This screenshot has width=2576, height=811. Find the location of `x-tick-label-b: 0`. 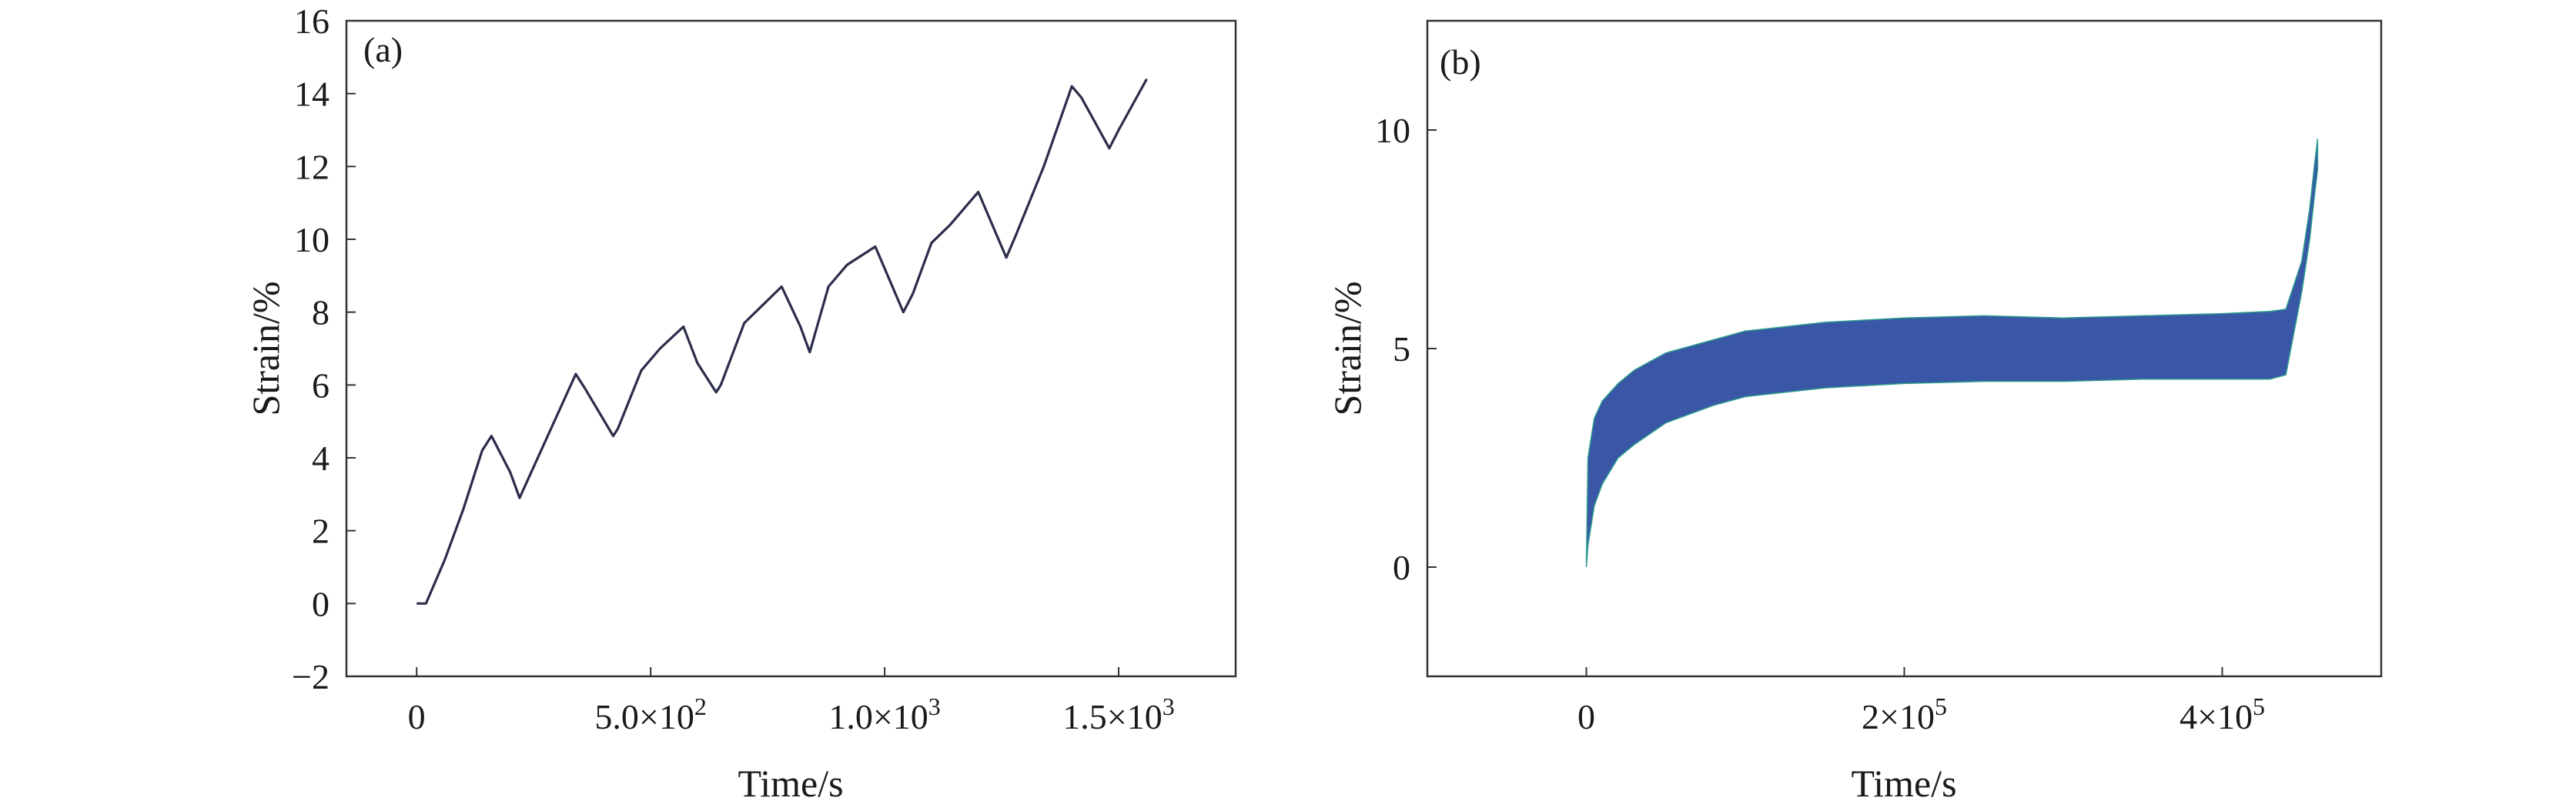

x-tick-label-b: 0 is located at coordinates (1586, 716).